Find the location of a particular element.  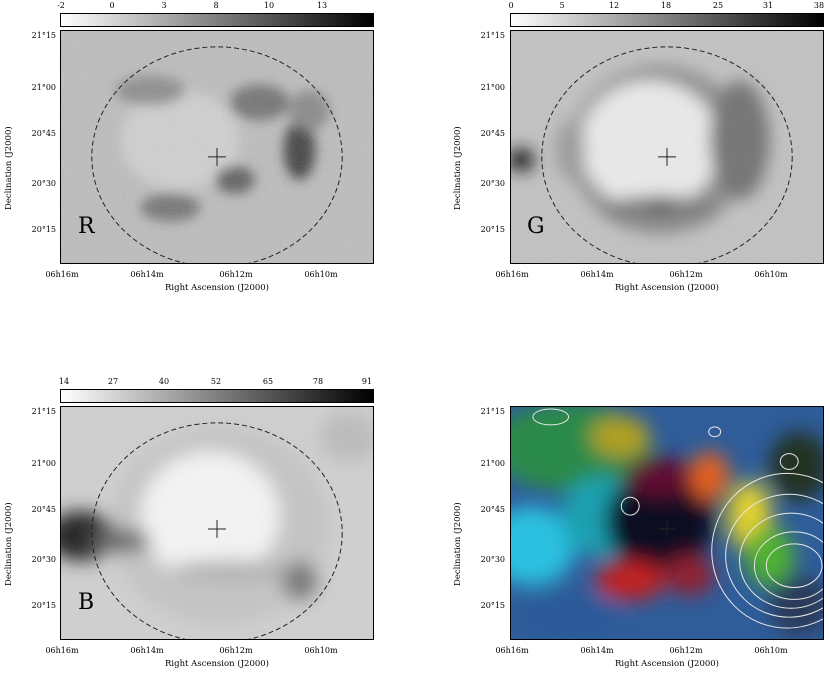

map-g-graphic is located at coordinates (667, 147).